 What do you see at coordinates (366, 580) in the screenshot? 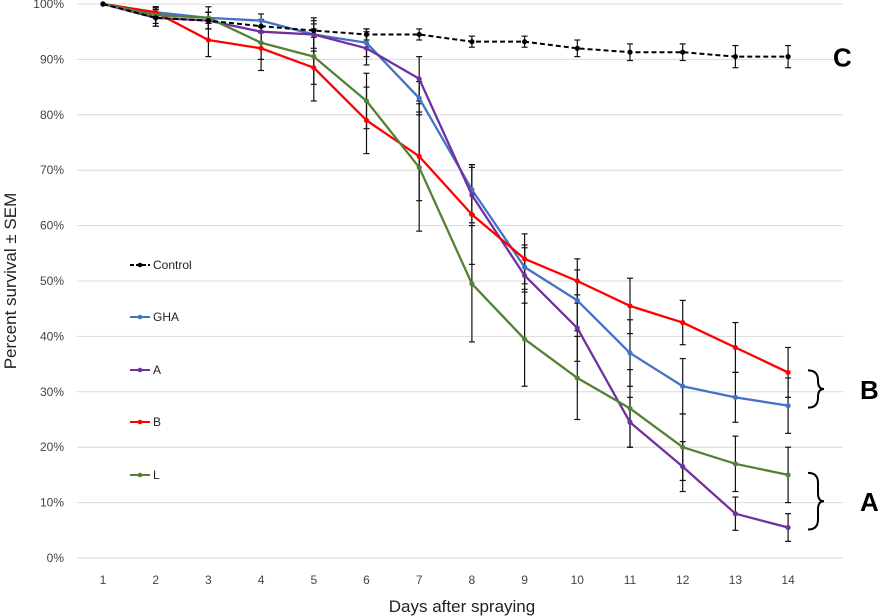
I see `x-tick-label: 6` at bounding box center [366, 580].